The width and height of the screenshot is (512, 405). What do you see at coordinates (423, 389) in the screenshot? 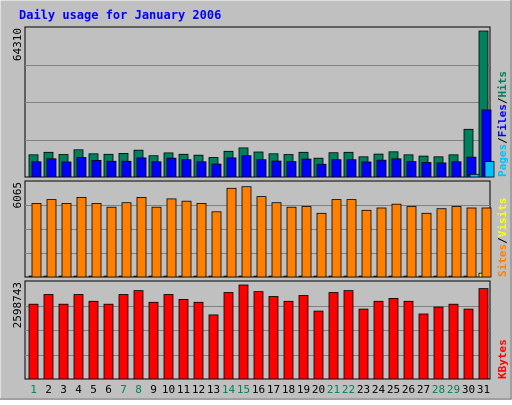
I see `x-tick-label-day-27: 27` at bounding box center [423, 389].